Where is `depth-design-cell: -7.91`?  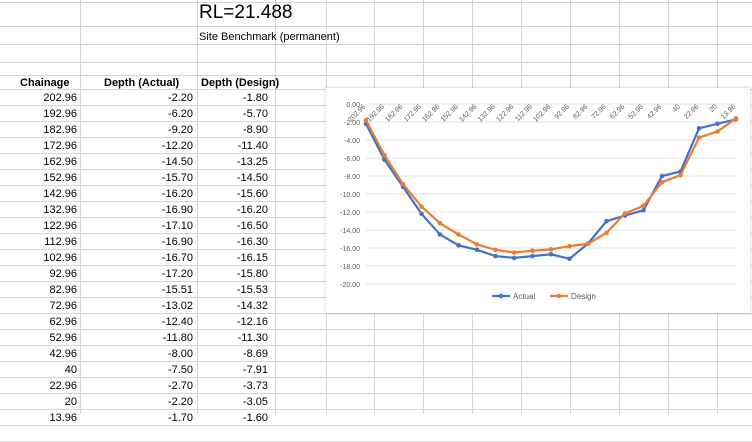
depth-design-cell: -7.91 is located at coordinates (255, 370).